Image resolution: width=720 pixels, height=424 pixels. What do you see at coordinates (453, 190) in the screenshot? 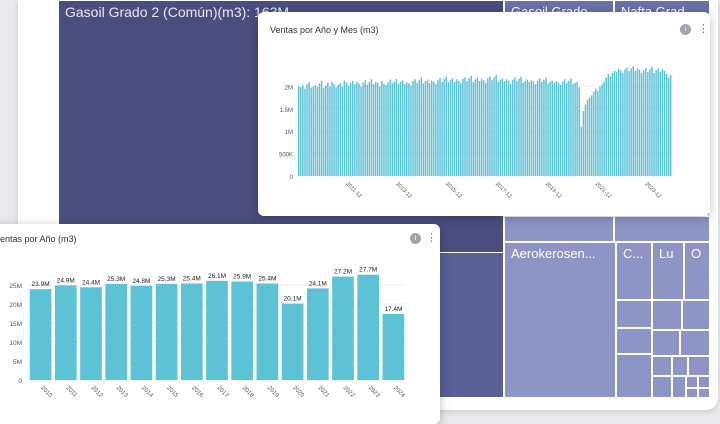
I see `x-tick-label: 2015-12` at bounding box center [453, 190].